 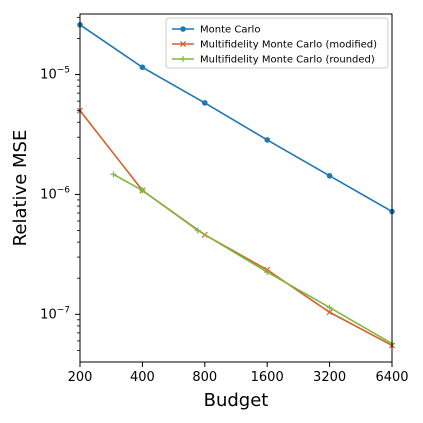 I want to click on y-axis: 10⁻⁵ 10⁻⁶ 10⁻⁷, so click(x=60, y=183).